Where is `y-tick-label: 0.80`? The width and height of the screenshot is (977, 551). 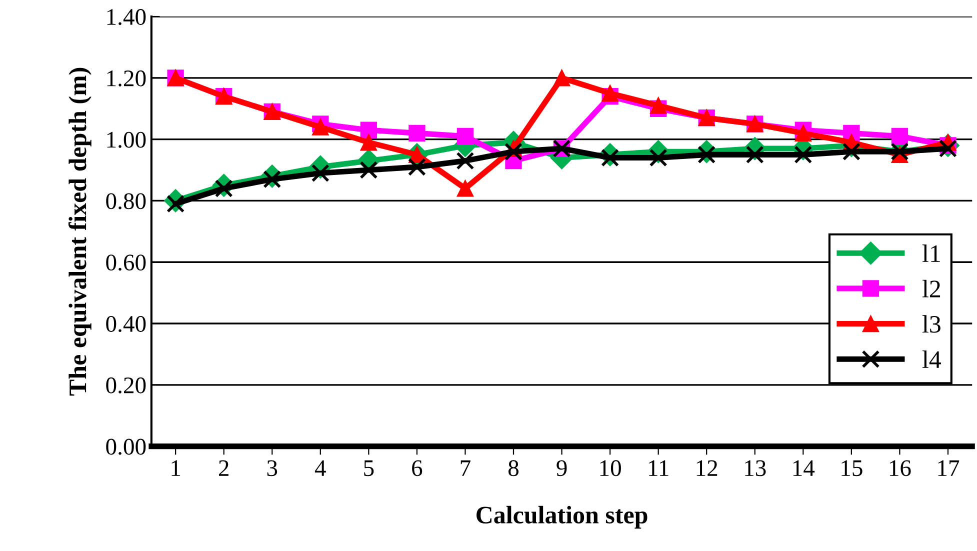
y-tick-label: 0.80 is located at coordinates (126, 201).